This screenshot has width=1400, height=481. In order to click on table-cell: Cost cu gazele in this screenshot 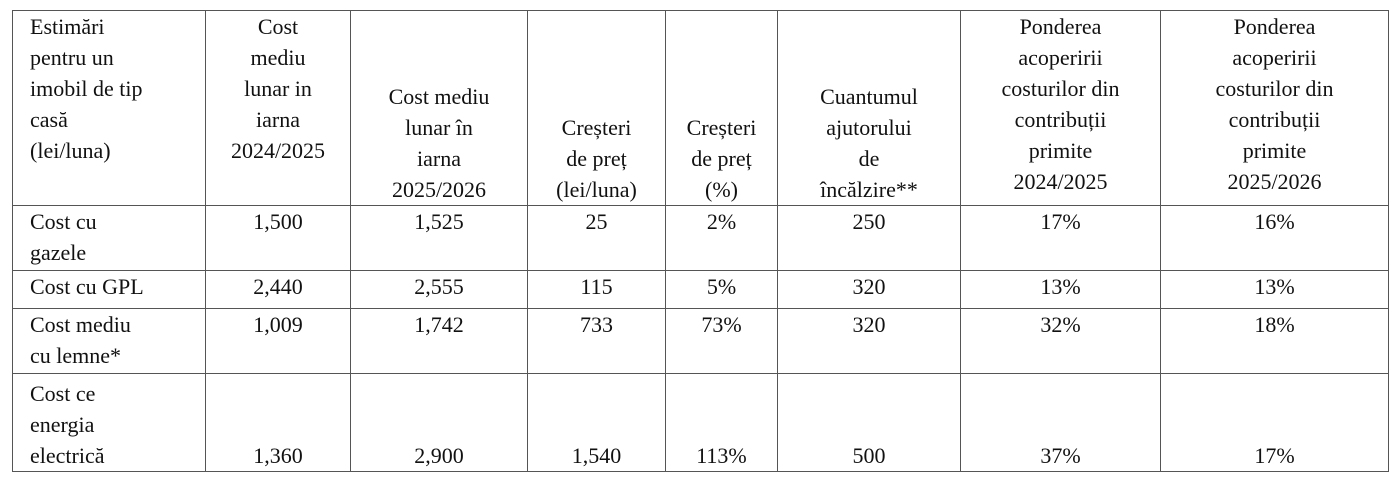, I will do `click(109, 238)`.